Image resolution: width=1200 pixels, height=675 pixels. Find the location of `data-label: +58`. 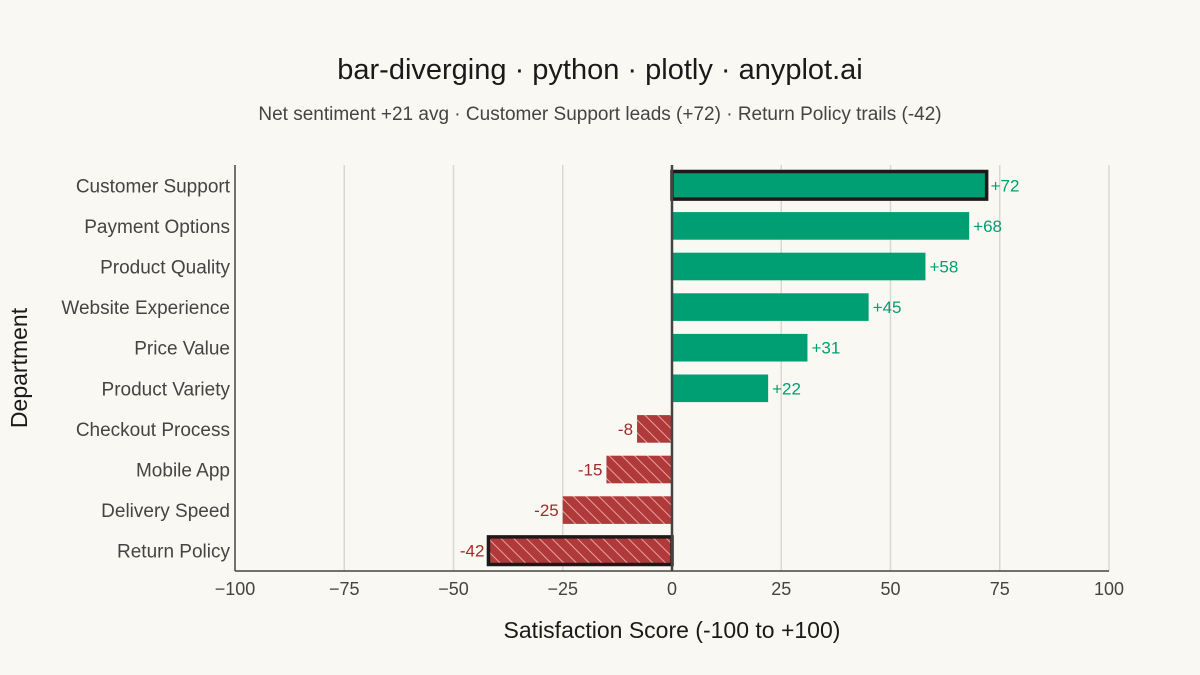

data-label: +58 is located at coordinates (943, 267).